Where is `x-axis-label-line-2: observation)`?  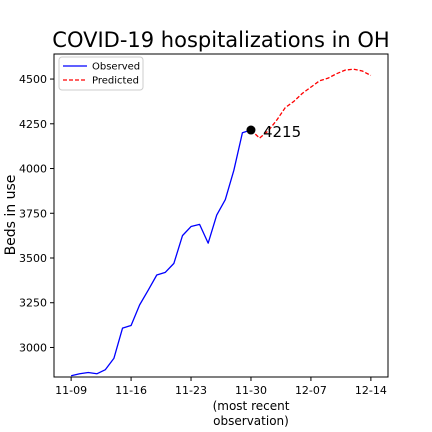
x-axis-label-line-2: observation) is located at coordinates (251, 421).